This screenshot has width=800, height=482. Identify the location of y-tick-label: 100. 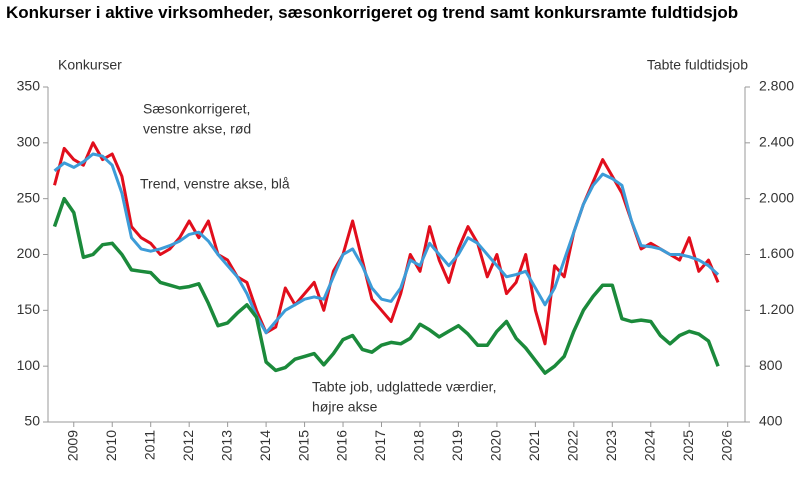
(29, 365).